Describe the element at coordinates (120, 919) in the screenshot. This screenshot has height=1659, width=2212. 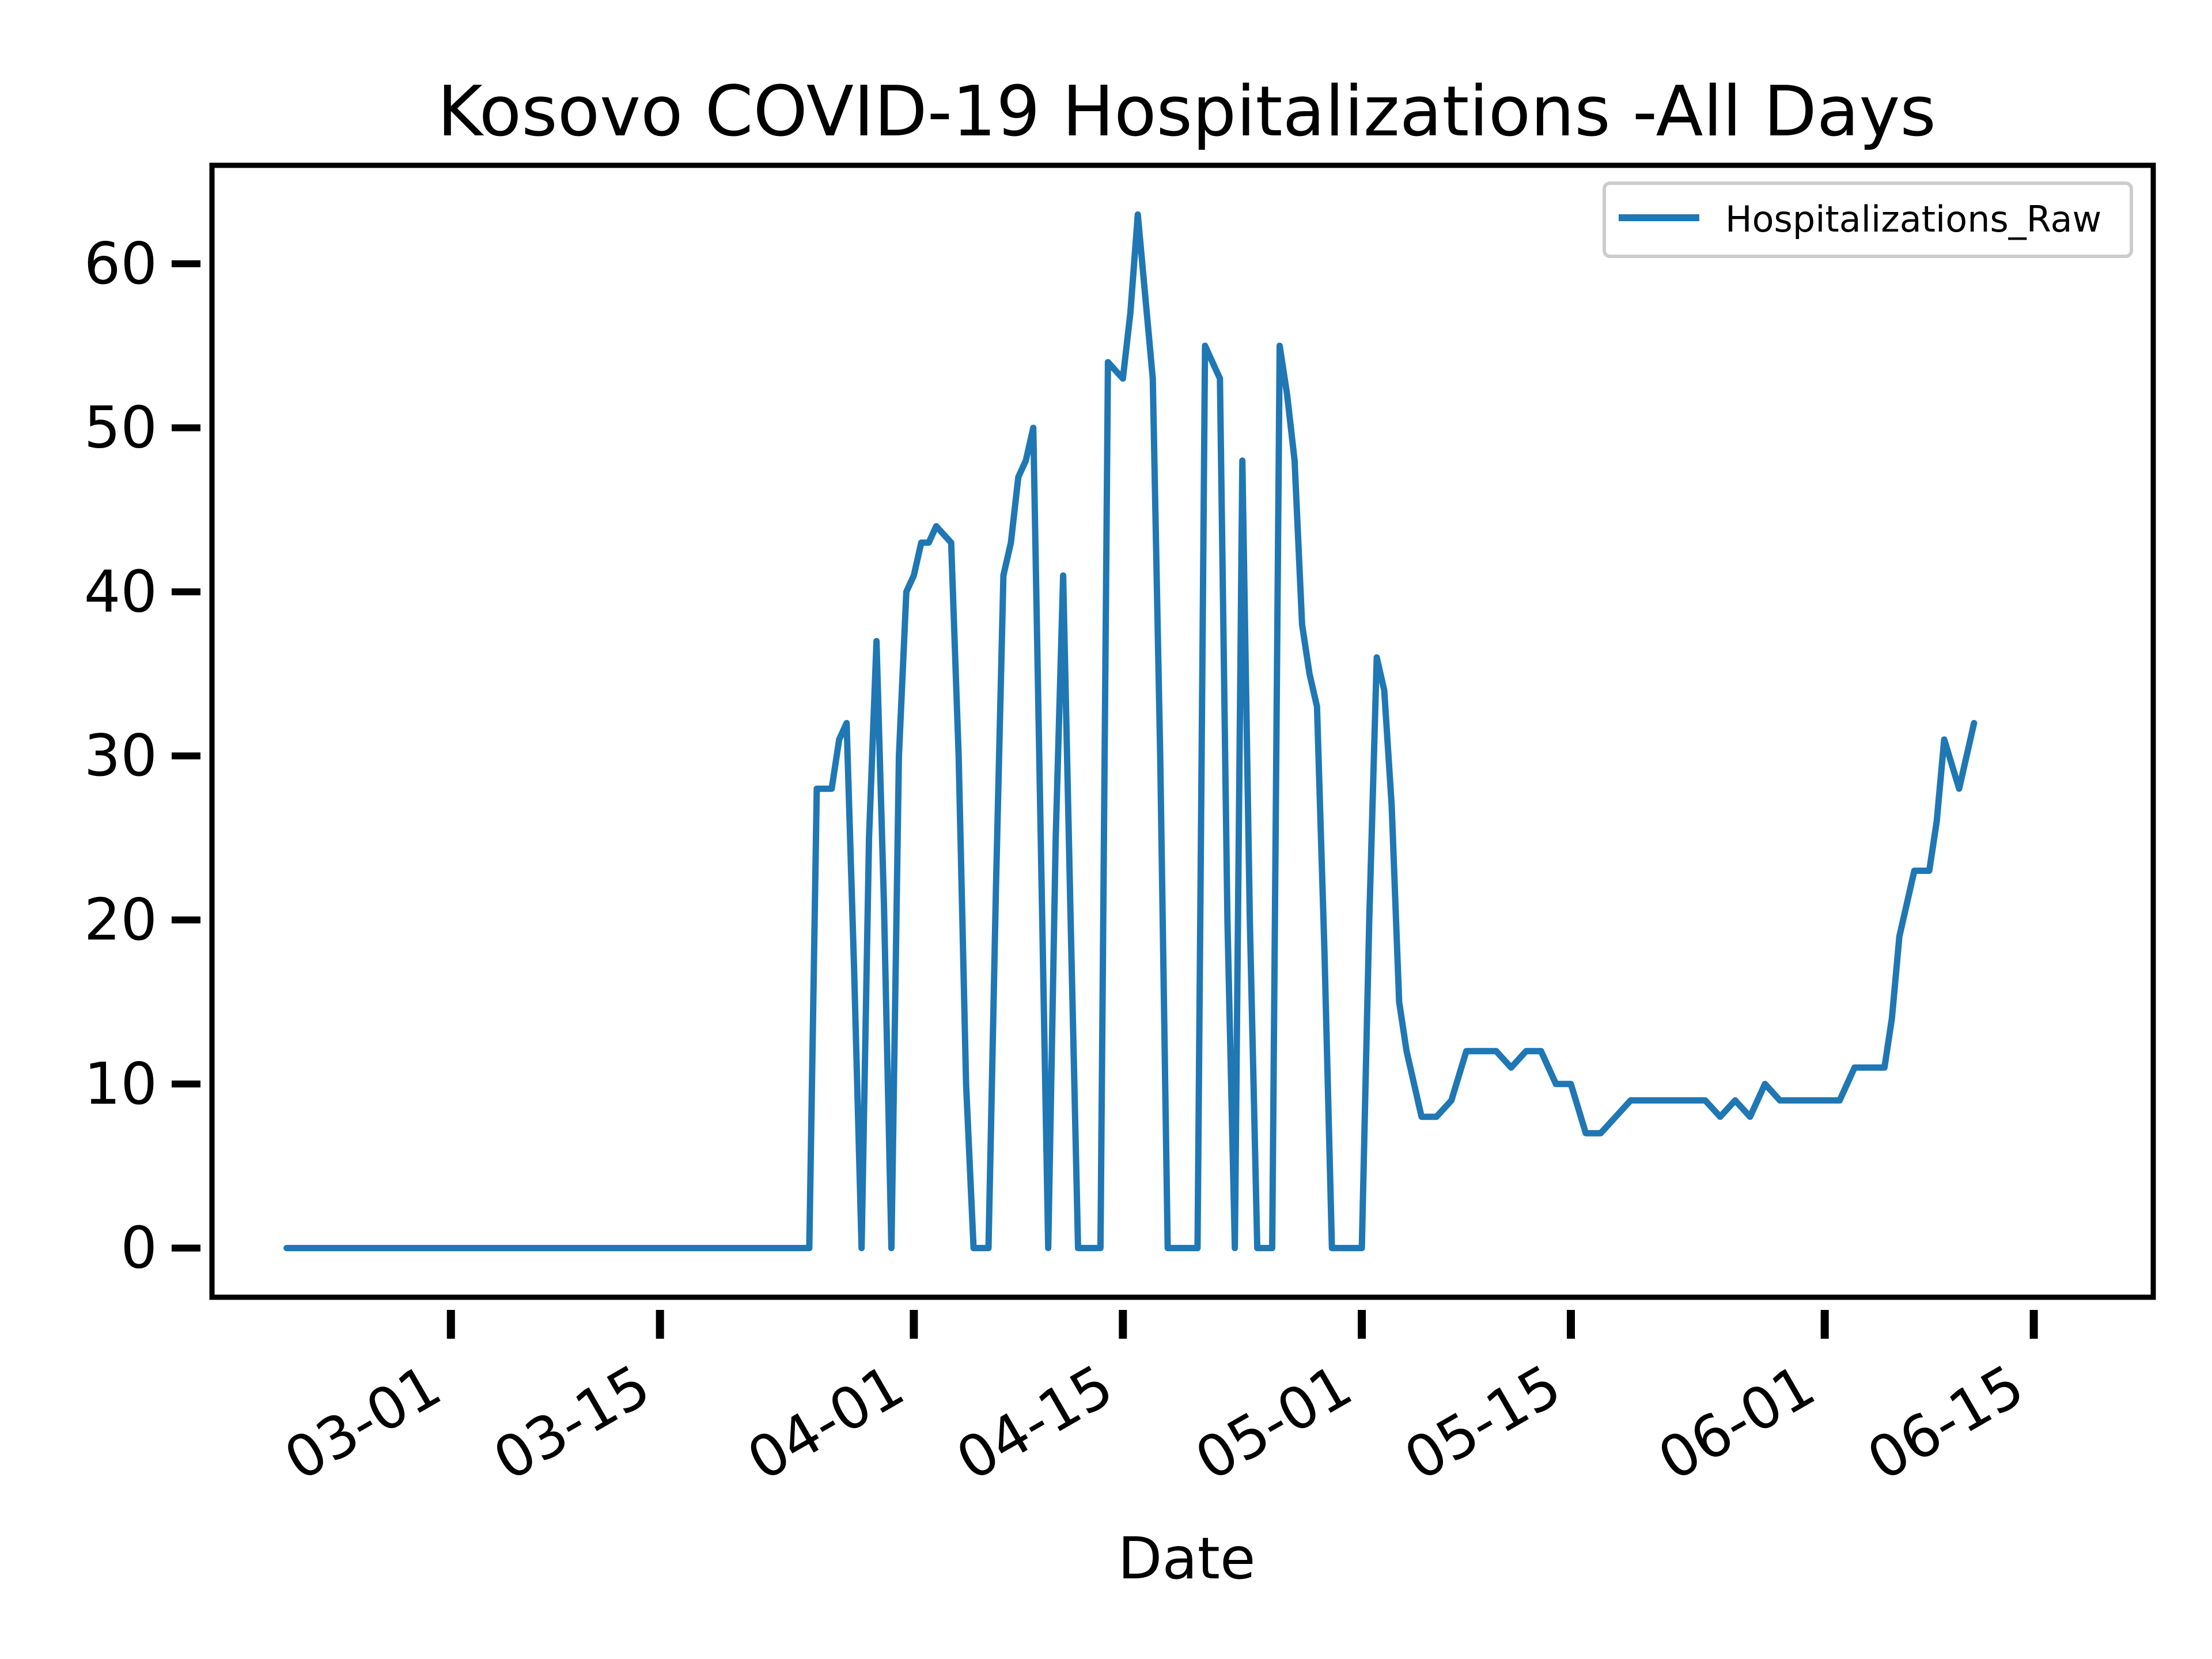
I see `y-tick-label: 20` at that location.